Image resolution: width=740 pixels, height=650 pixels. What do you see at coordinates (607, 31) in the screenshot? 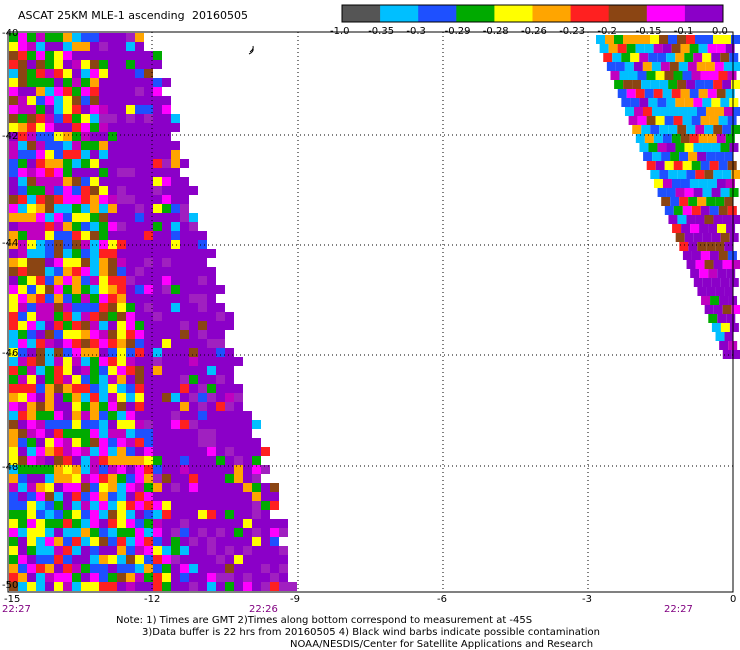
I see `colorbar-label: -0.2` at bounding box center [607, 31].